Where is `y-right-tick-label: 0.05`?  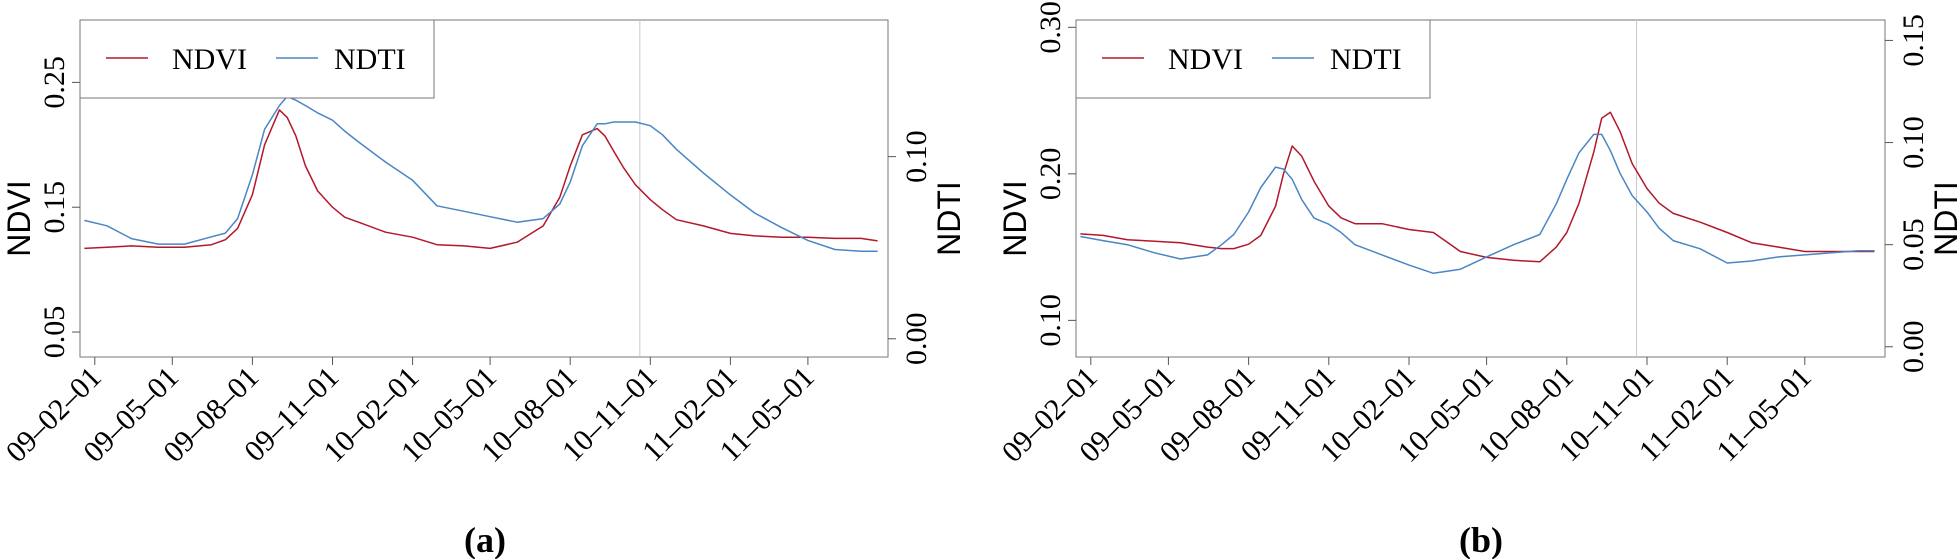 y-right-tick-label: 0.05 is located at coordinates (1913, 244).